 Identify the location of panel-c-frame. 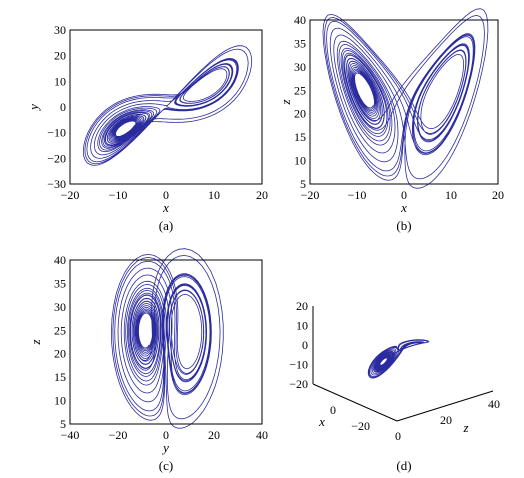
(166, 342).